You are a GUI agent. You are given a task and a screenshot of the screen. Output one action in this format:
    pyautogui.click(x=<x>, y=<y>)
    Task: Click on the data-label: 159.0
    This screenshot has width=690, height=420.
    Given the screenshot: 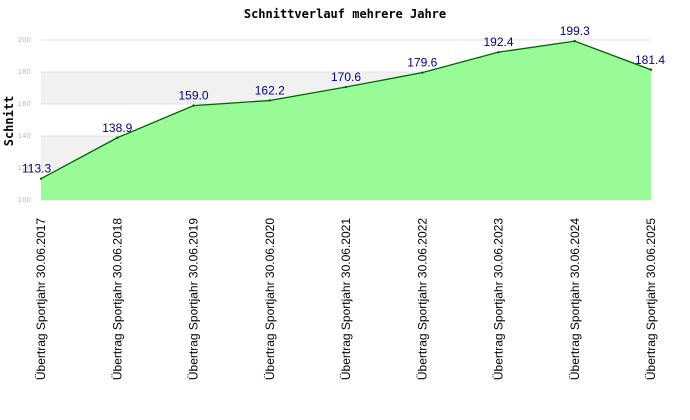 What is the action you would take?
    pyautogui.click(x=193, y=96)
    